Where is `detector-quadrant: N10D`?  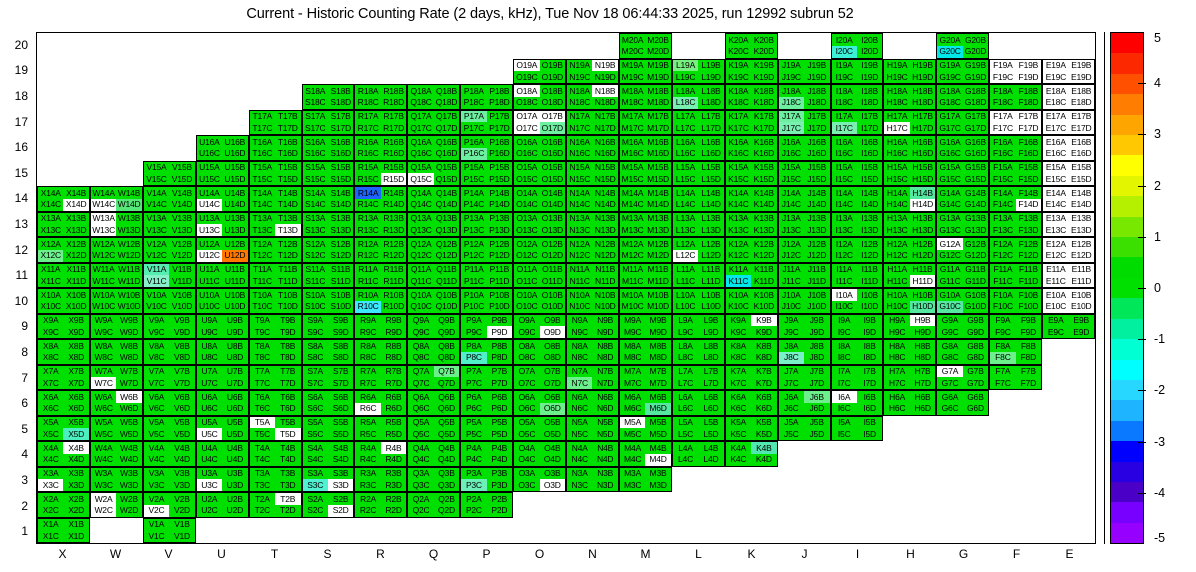
detector-quadrant: N10D is located at coordinates (605, 306).